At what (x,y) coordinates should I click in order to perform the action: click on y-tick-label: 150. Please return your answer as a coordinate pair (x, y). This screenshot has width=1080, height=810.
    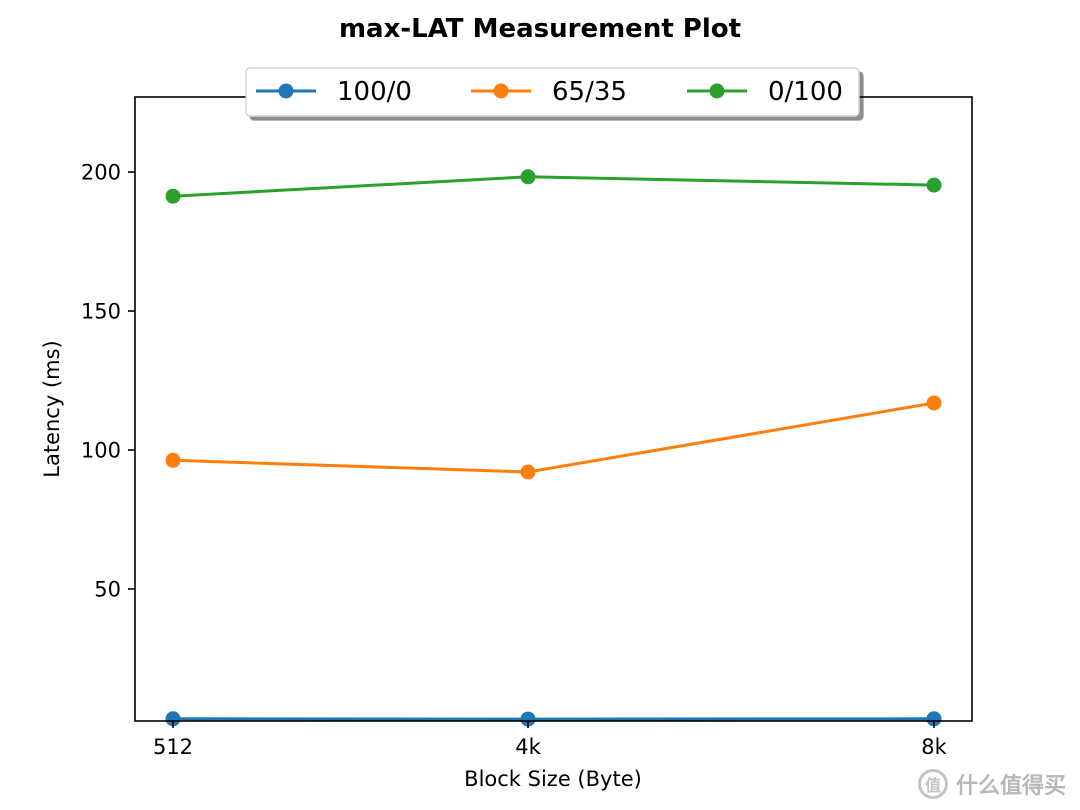
    Looking at the image, I should click on (101, 312).